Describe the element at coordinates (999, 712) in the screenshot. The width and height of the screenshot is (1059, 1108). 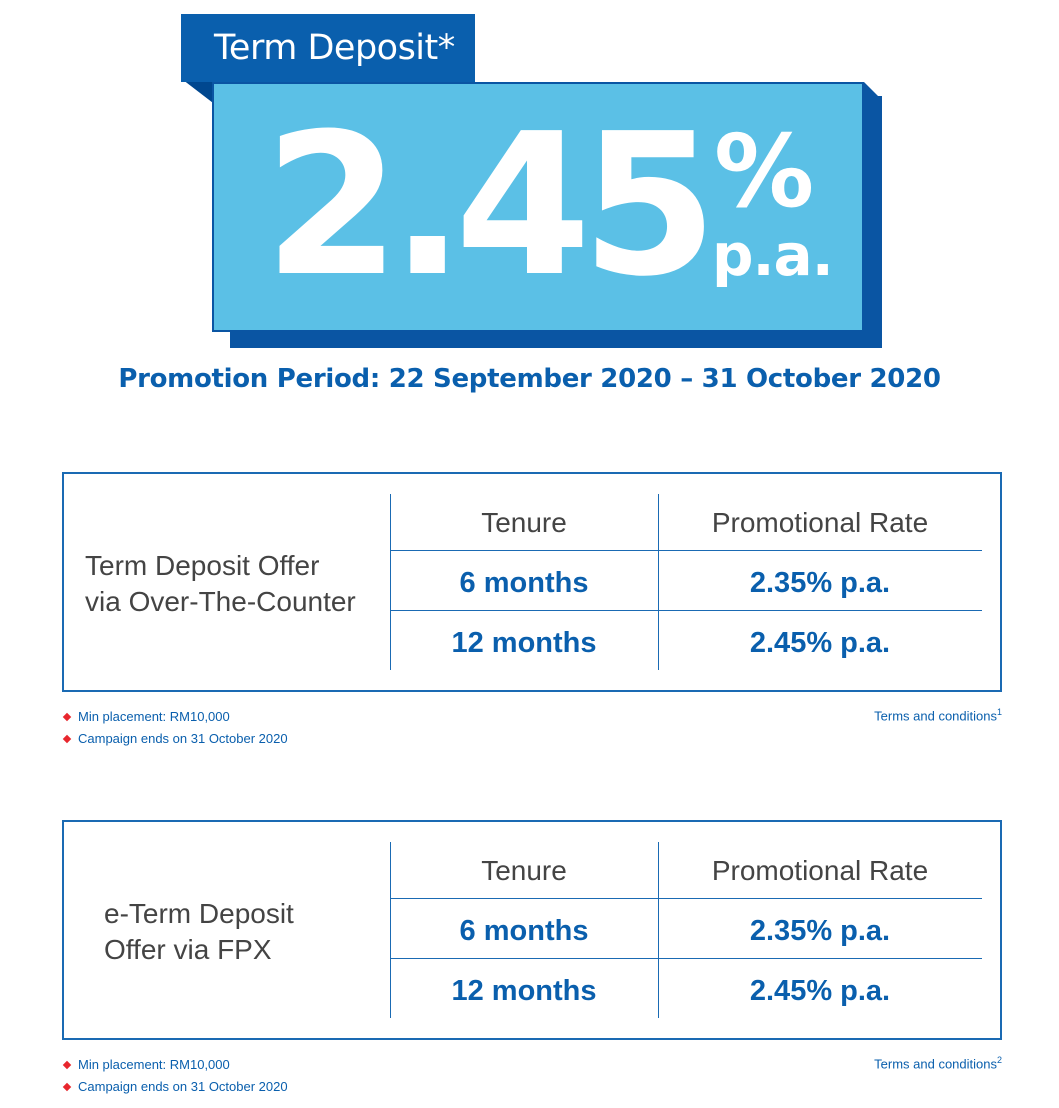
I see `terms-ref: 1` at that location.